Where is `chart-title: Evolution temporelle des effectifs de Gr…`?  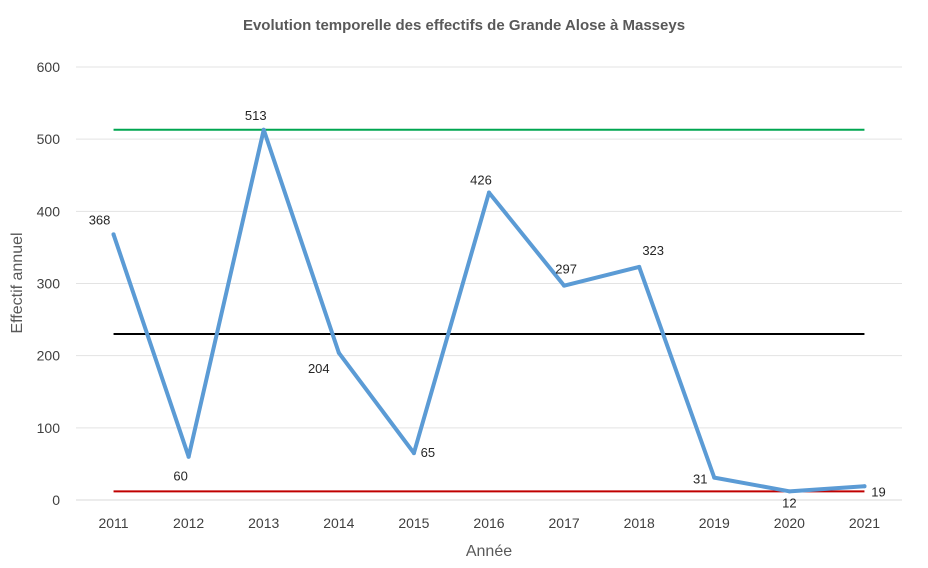
chart-title: Evolution temporelle des effectifs de Gr… is located at coordinates (464, 25).